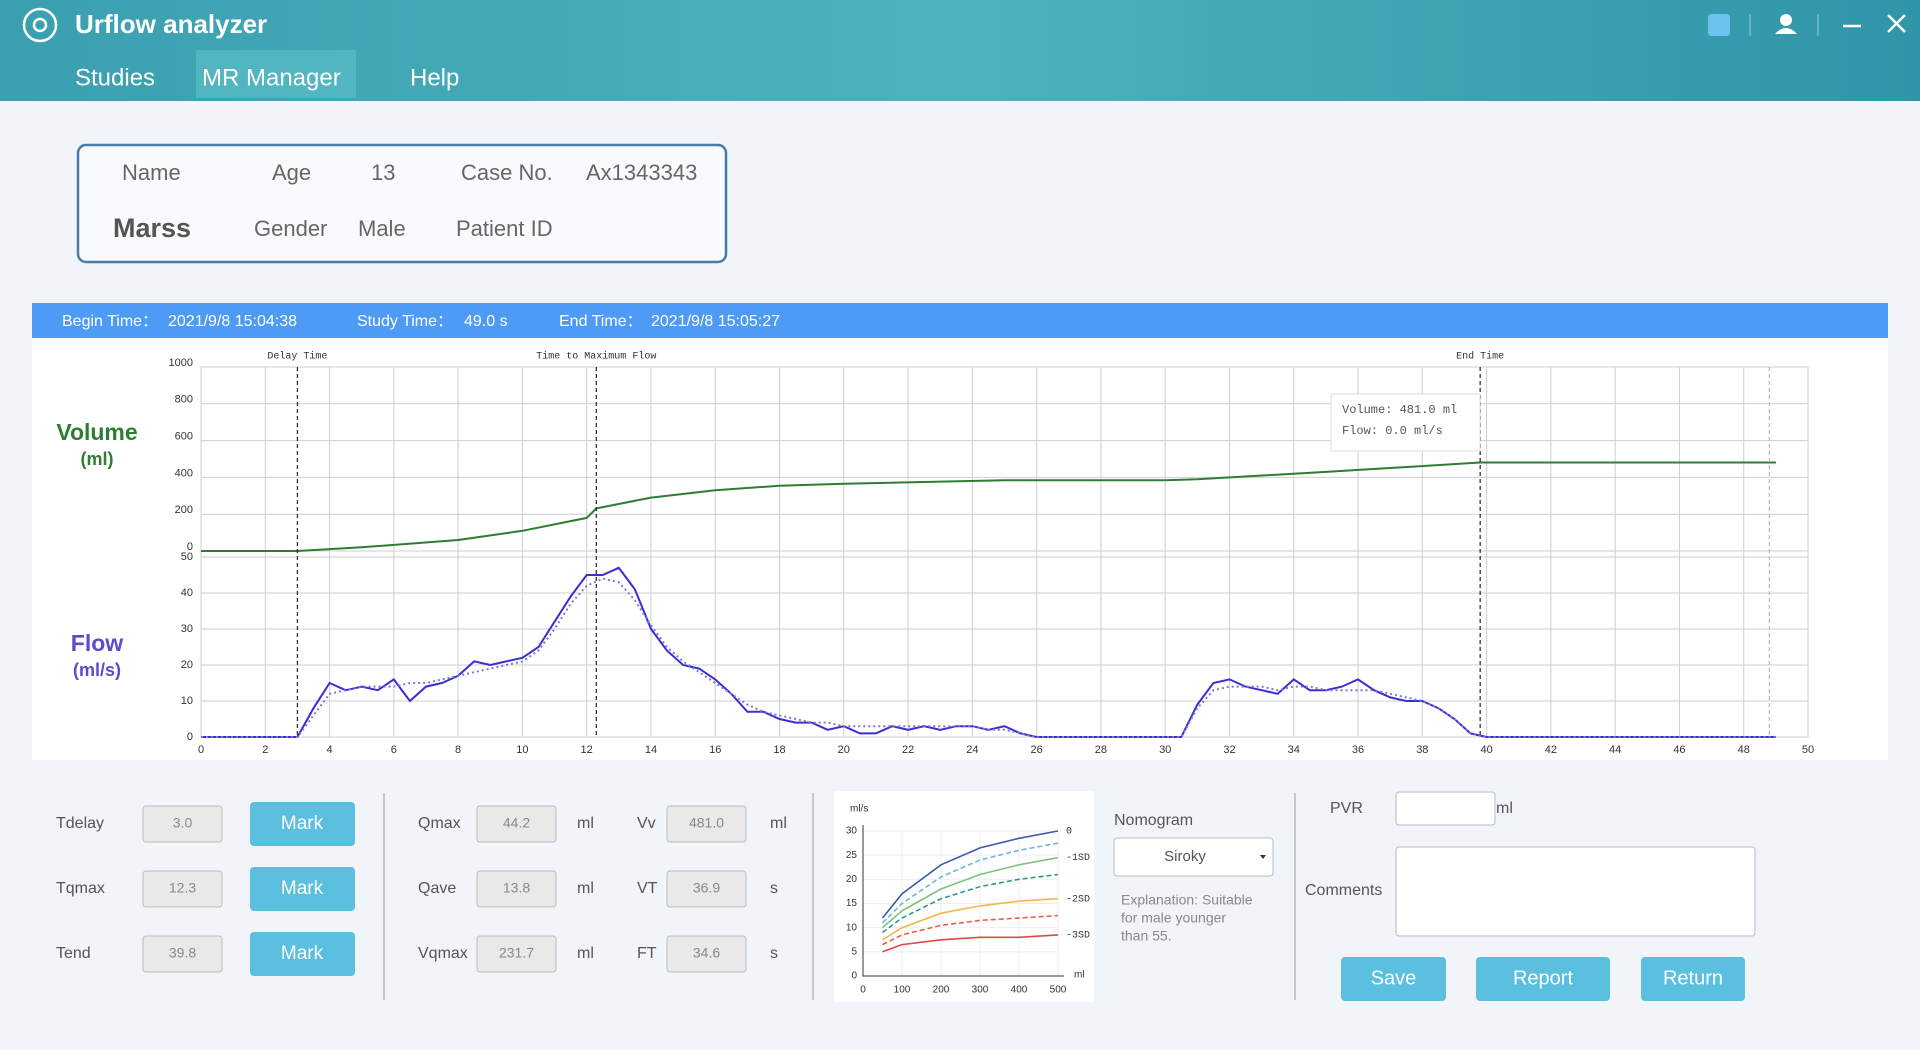  Describe the element at coordinates (1693, 978) in the screenshot. I see `button-label: Return` at that location.